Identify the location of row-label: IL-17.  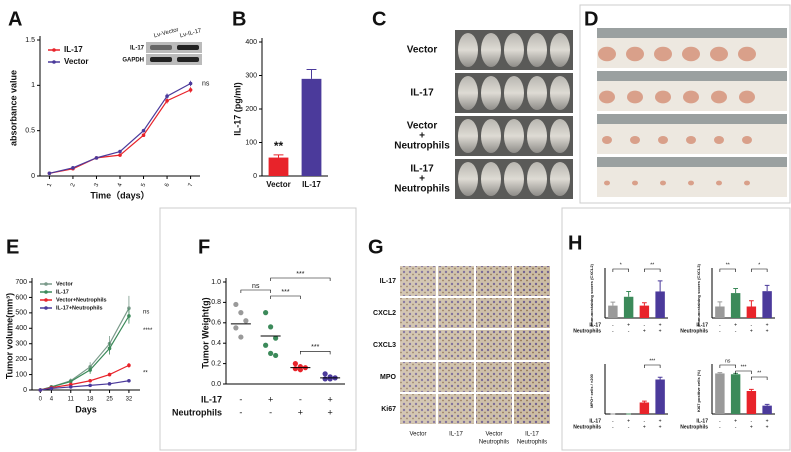
(422, 169).